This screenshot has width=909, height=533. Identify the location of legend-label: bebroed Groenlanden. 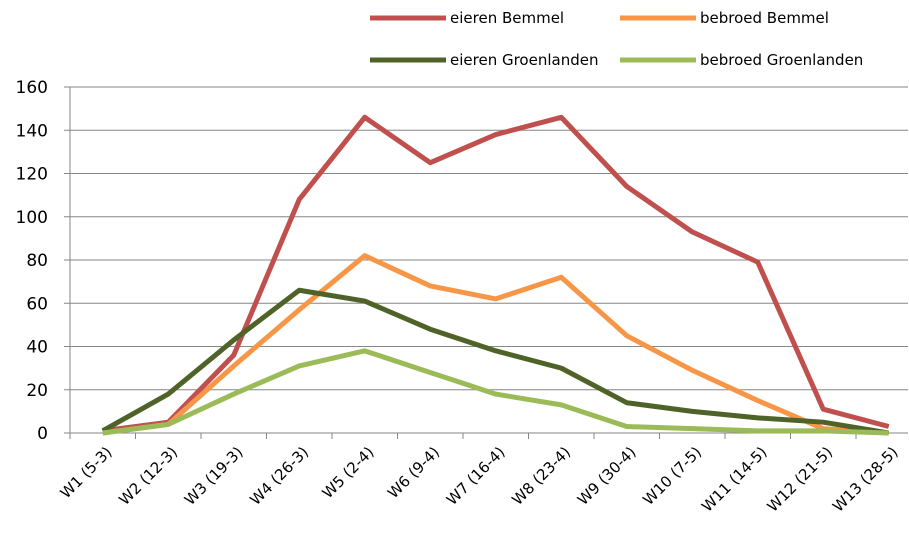
(781, 60).